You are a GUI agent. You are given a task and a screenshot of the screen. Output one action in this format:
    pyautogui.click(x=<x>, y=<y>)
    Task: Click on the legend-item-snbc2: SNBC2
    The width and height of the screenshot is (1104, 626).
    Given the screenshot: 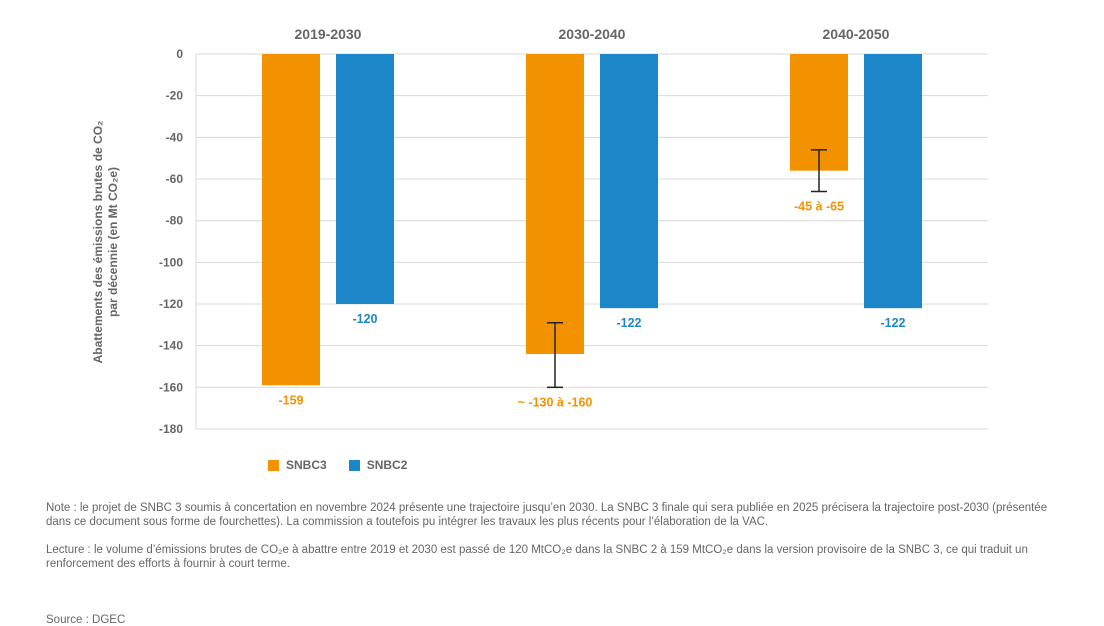 What is the action you would take?
    pyautogui.click(x=378, y=465)
    